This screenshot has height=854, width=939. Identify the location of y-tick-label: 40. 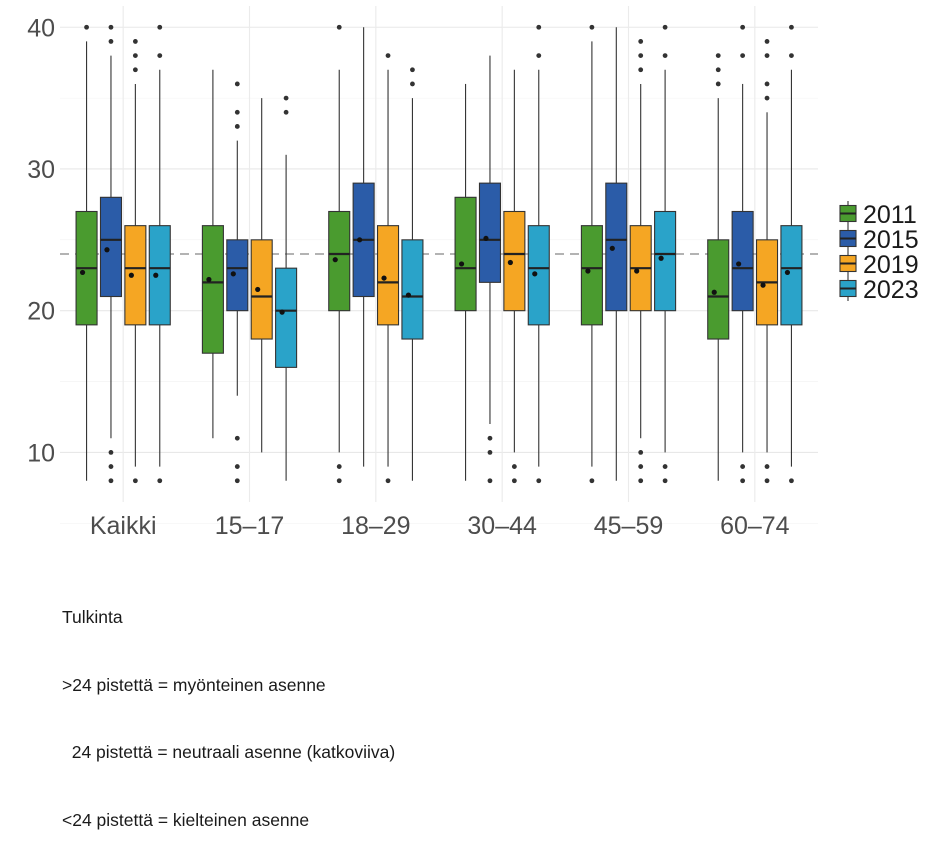
(41, 28).